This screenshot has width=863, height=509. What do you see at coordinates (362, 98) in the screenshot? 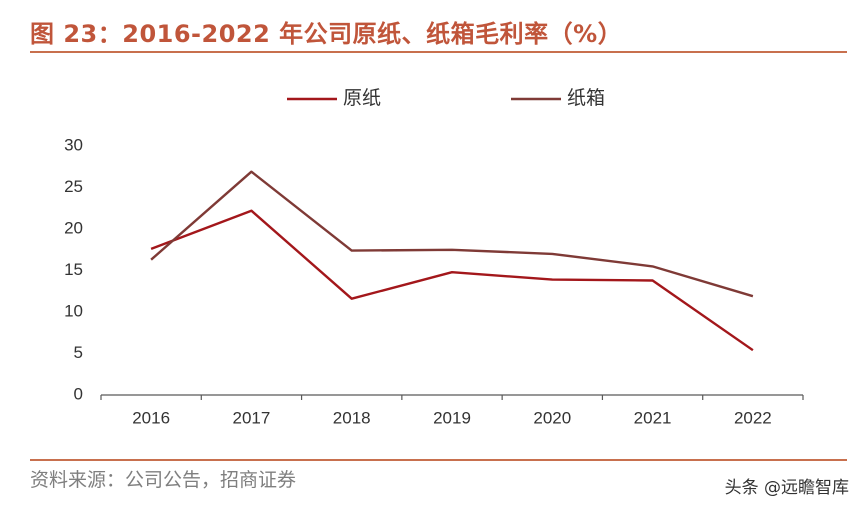
I see `legend-label-yuanzhi: 原纸` at bounding box center [362, 98].